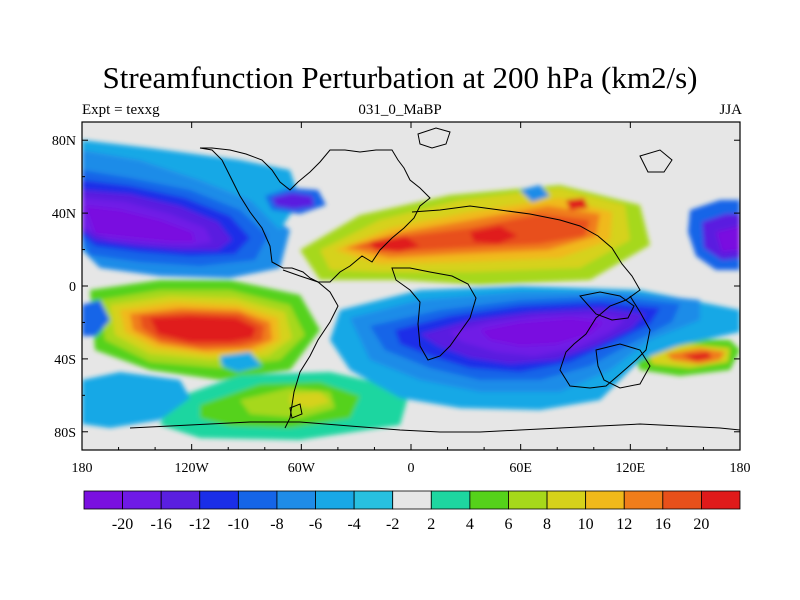 This screenshot has width=800, height=600. Describe the element at coordinates (431, 524) in the screenshot. I see `colorbar-label: 2` at that location.